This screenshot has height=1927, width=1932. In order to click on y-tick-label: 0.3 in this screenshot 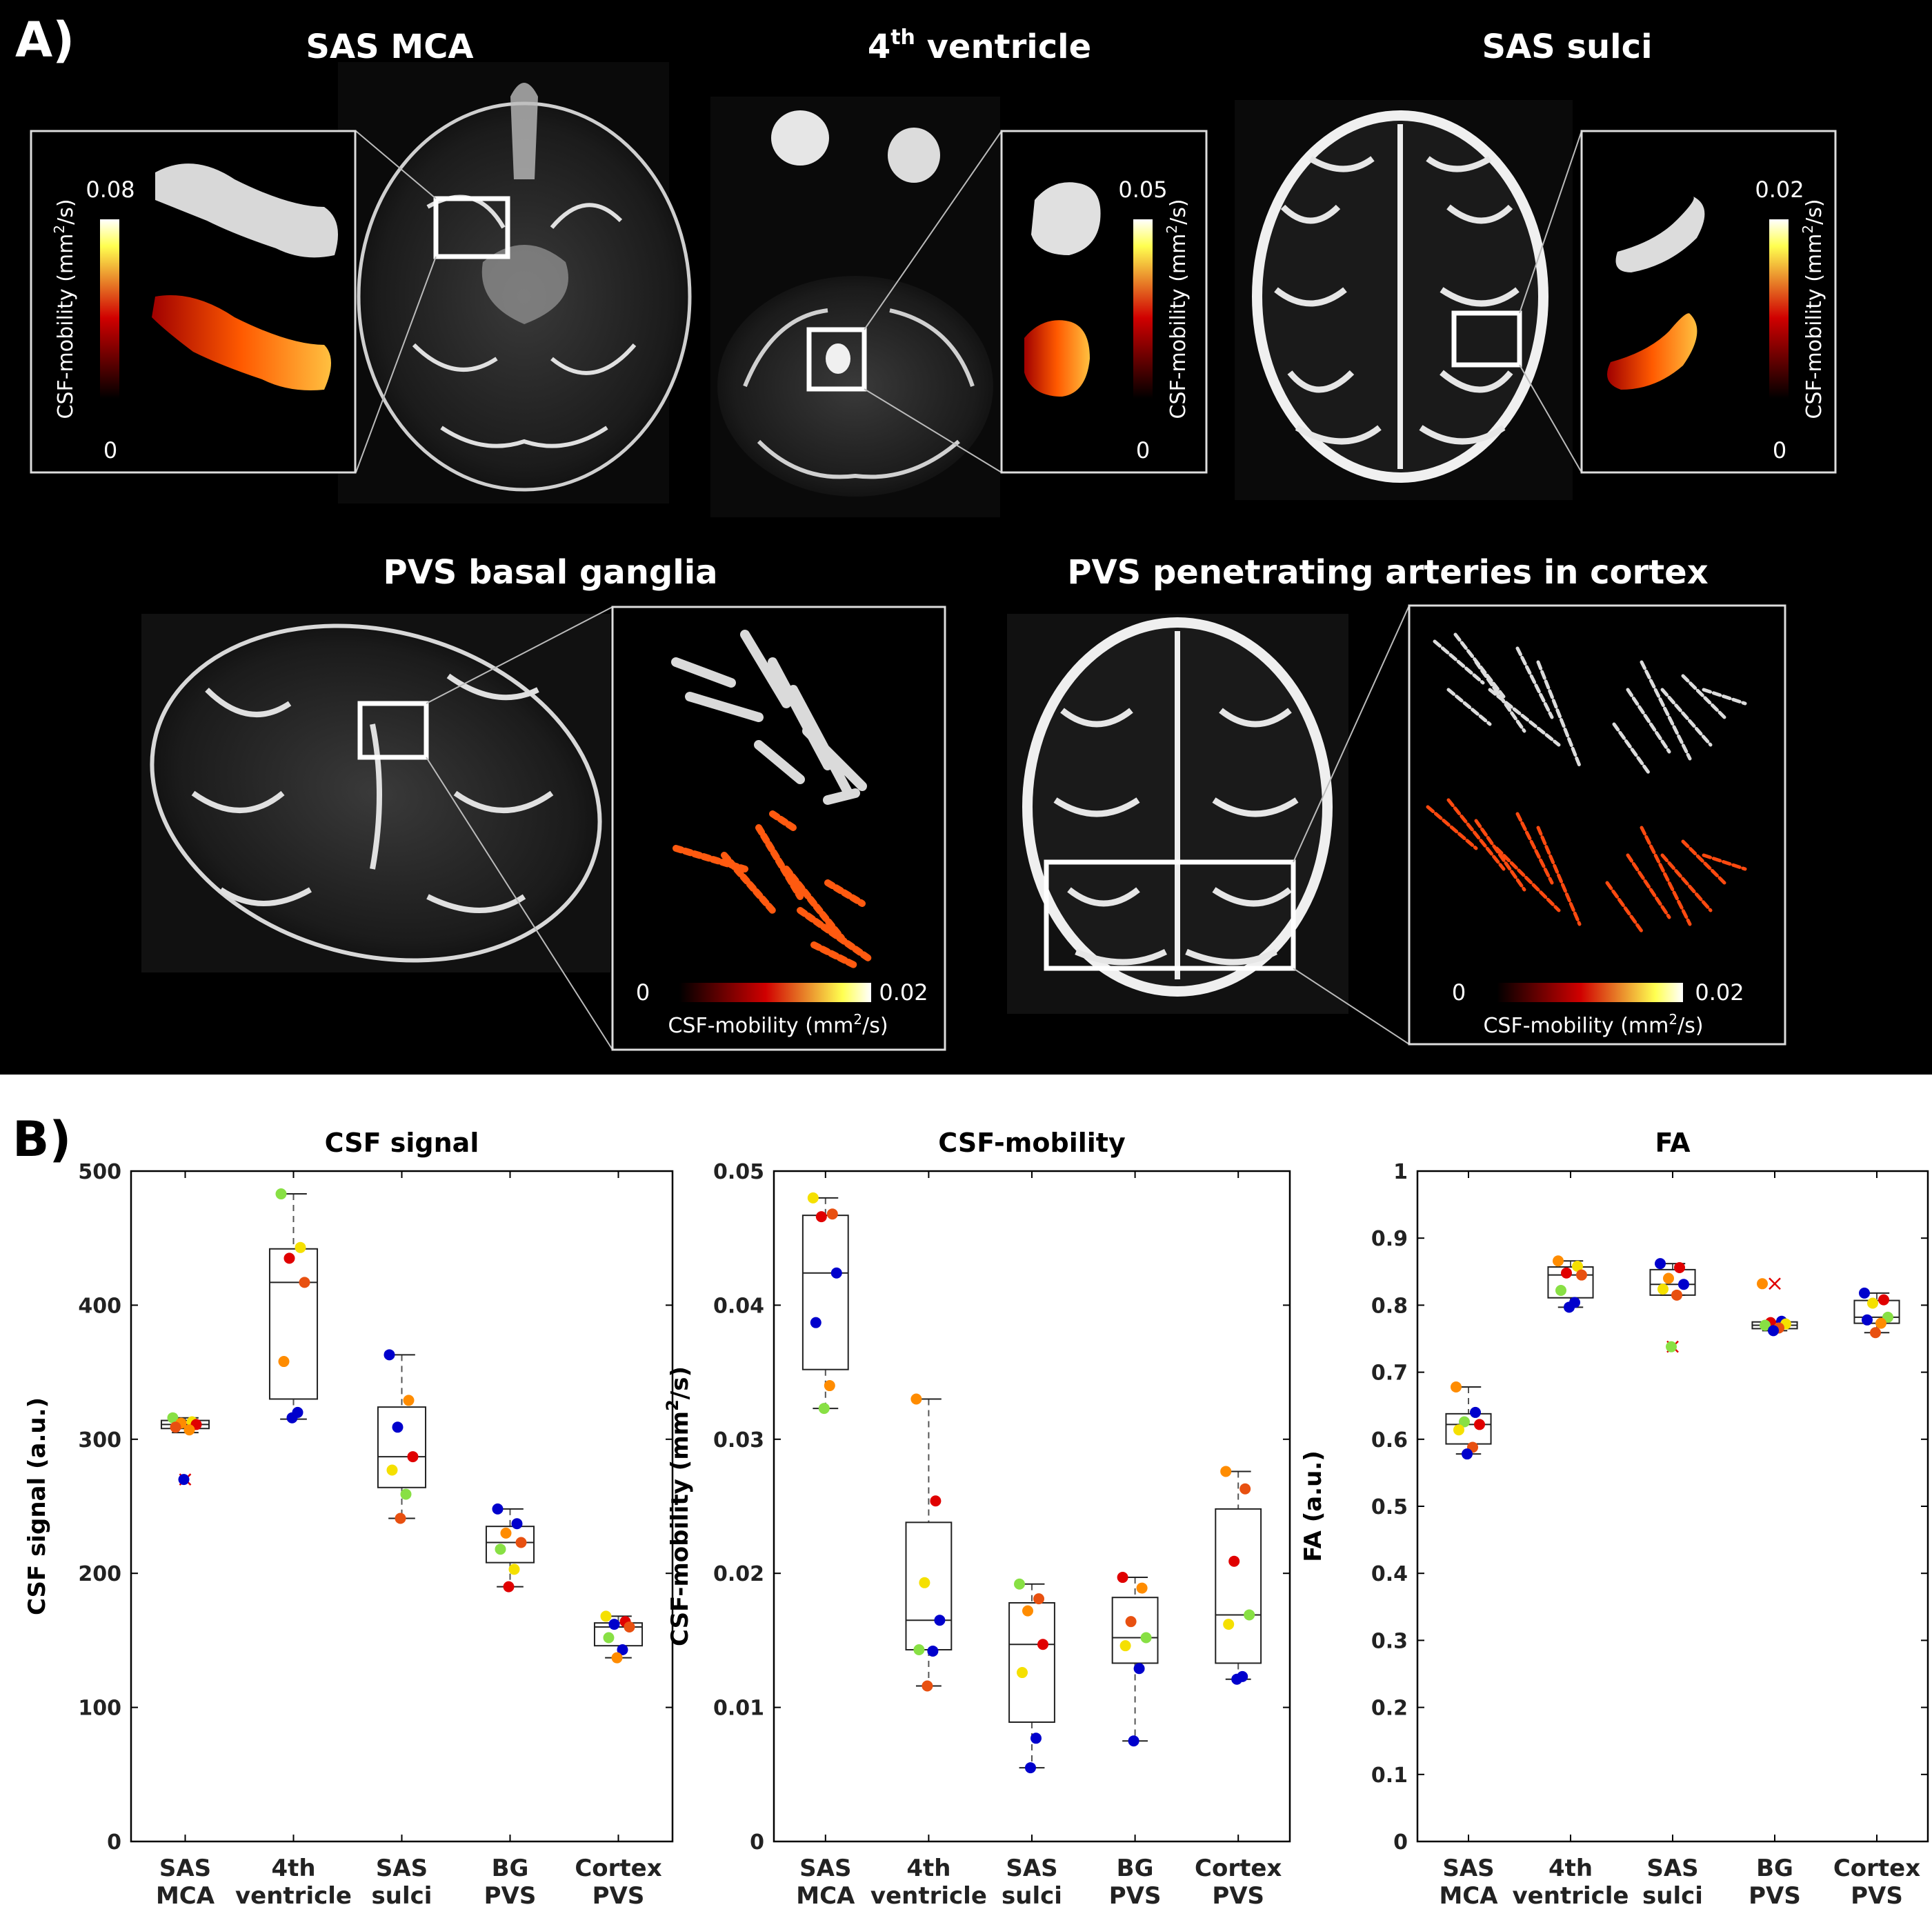, I will do `click(1389, 1641)`.